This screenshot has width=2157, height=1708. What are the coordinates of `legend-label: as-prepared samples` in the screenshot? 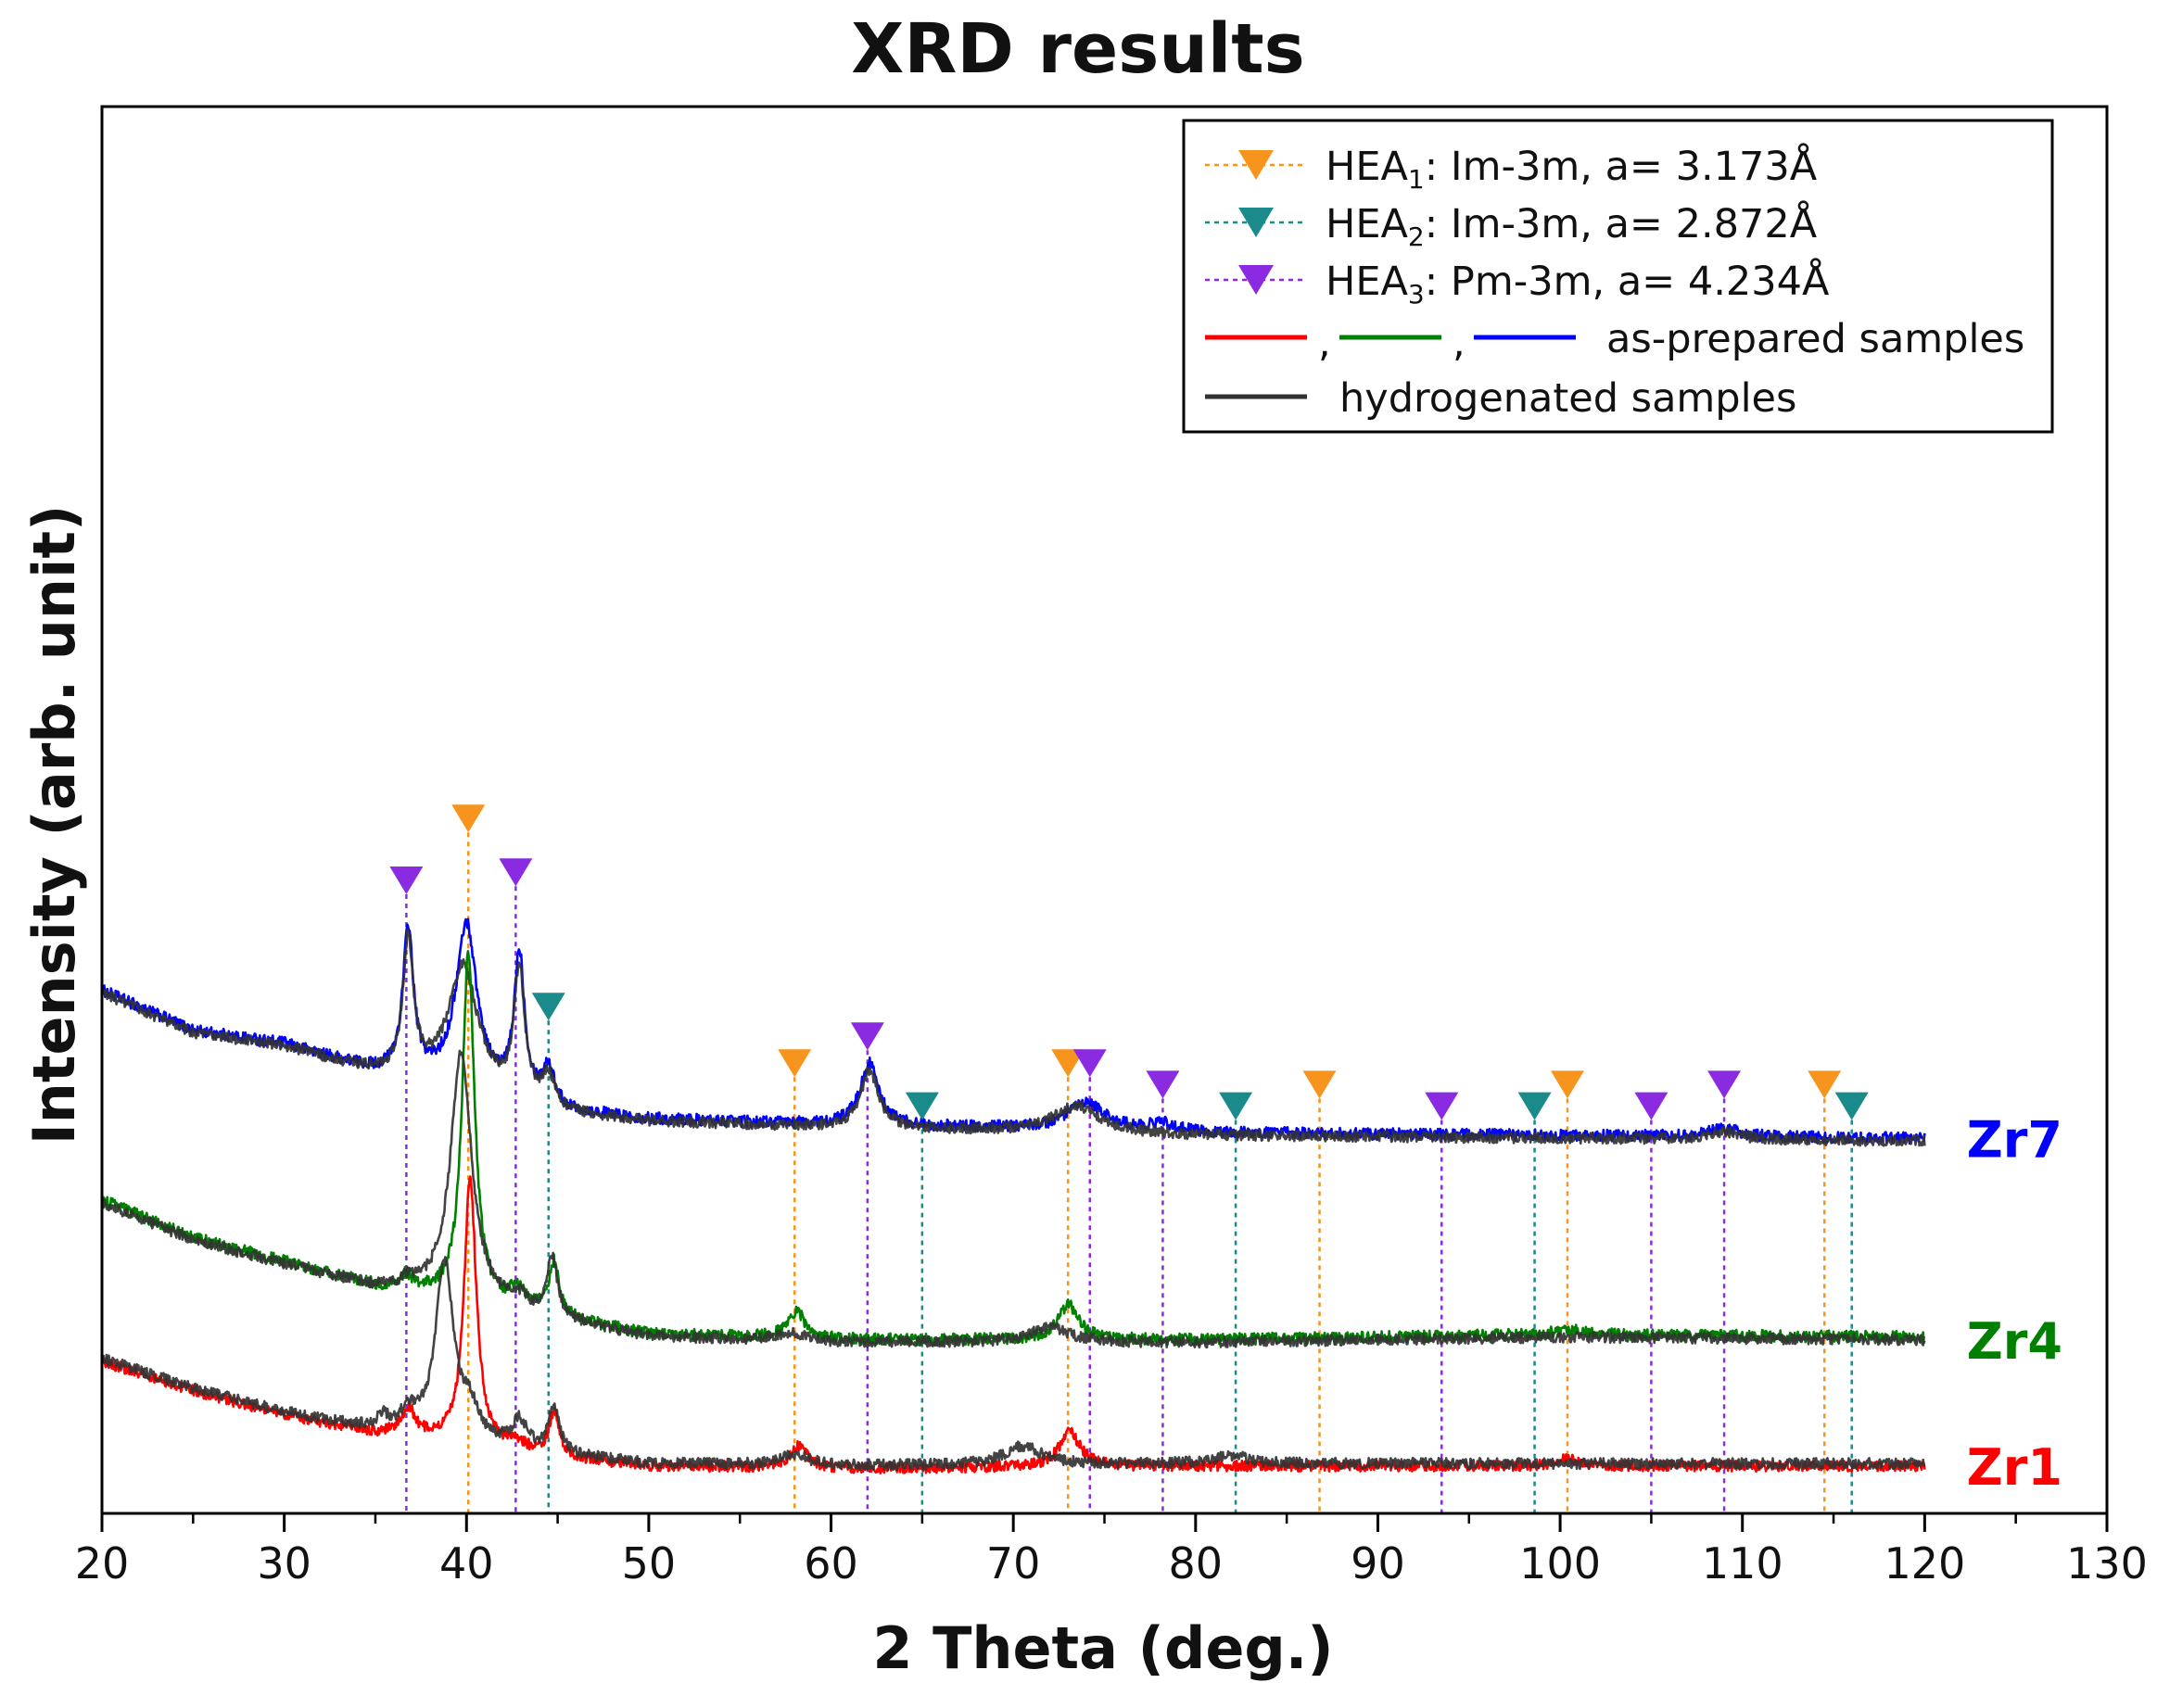 It's located at (1815, 339).